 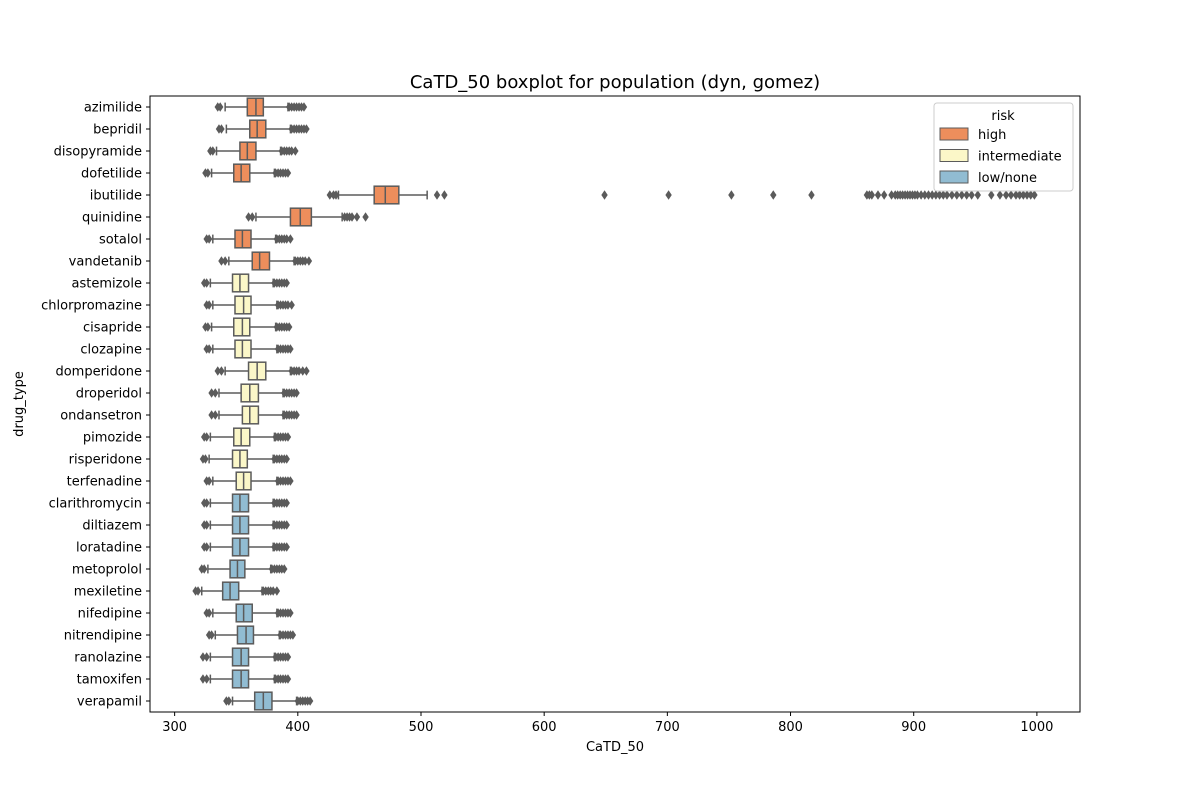 What do you see at coordinates (607, 723) in the screenshot?
I see `x-axis: 300 400 500 600 700 800 900 1000` at bounding box center [607, 723].